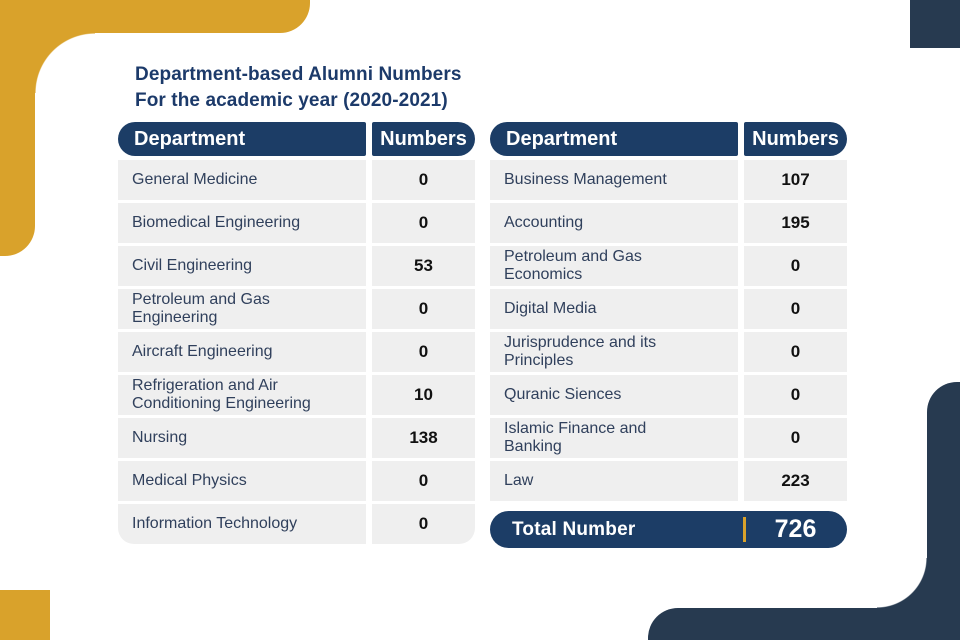  What do you see at coordinates (423, 395) in the screenshot?
I see `number-cell: 10` at bounding box center [423, 395].